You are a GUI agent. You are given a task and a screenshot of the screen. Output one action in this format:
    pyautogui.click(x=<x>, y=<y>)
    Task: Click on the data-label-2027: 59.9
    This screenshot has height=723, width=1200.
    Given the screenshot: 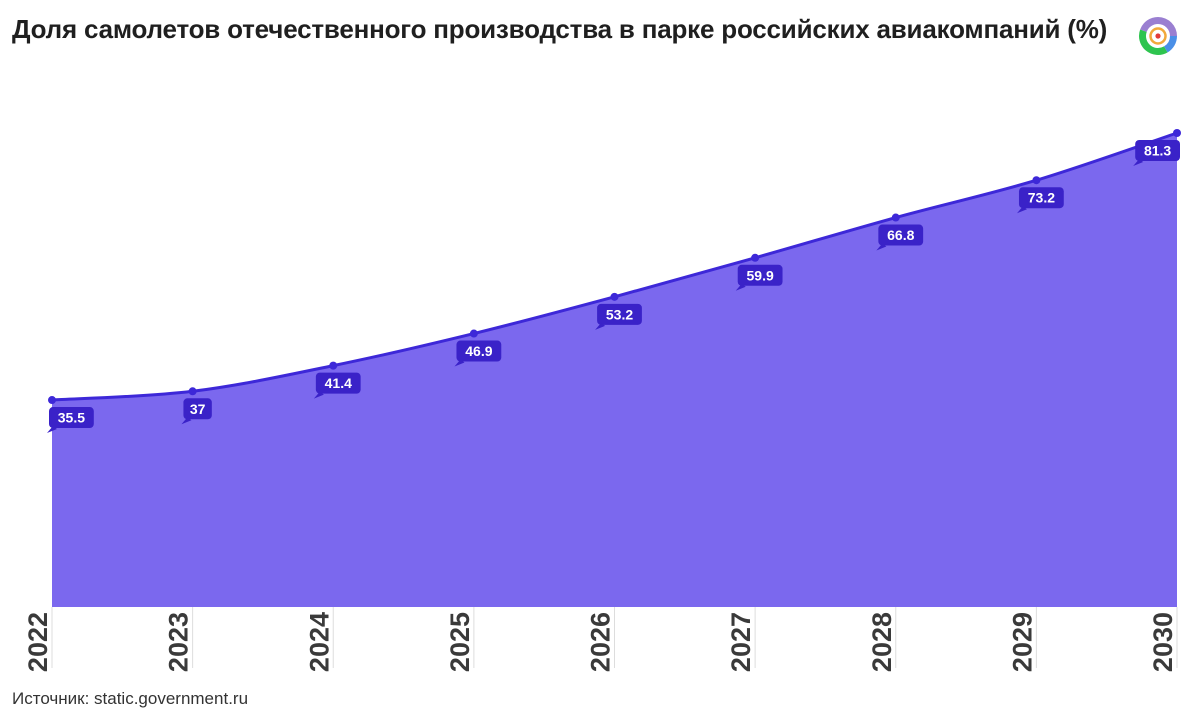 What is the action you would take?
    pyautogui.click(x=759, y=277)
    